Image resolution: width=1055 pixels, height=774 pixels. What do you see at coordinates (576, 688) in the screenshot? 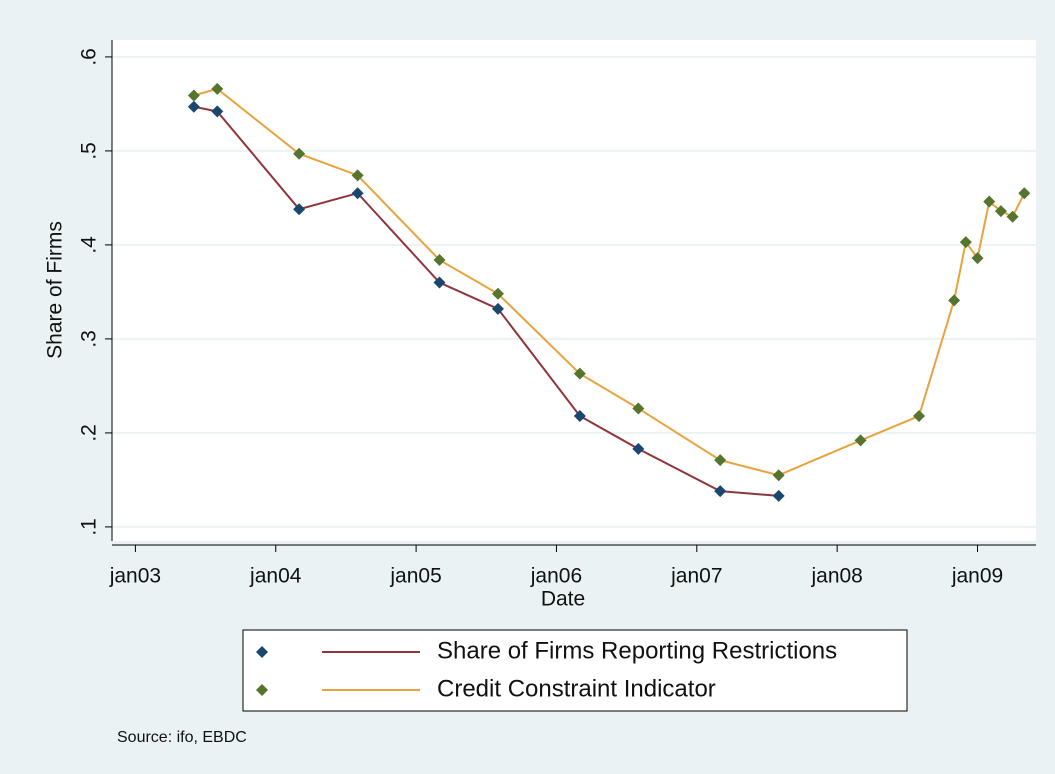
I see `legend-label: Credit Constraint Indicator` at bounding box center [576, 688].